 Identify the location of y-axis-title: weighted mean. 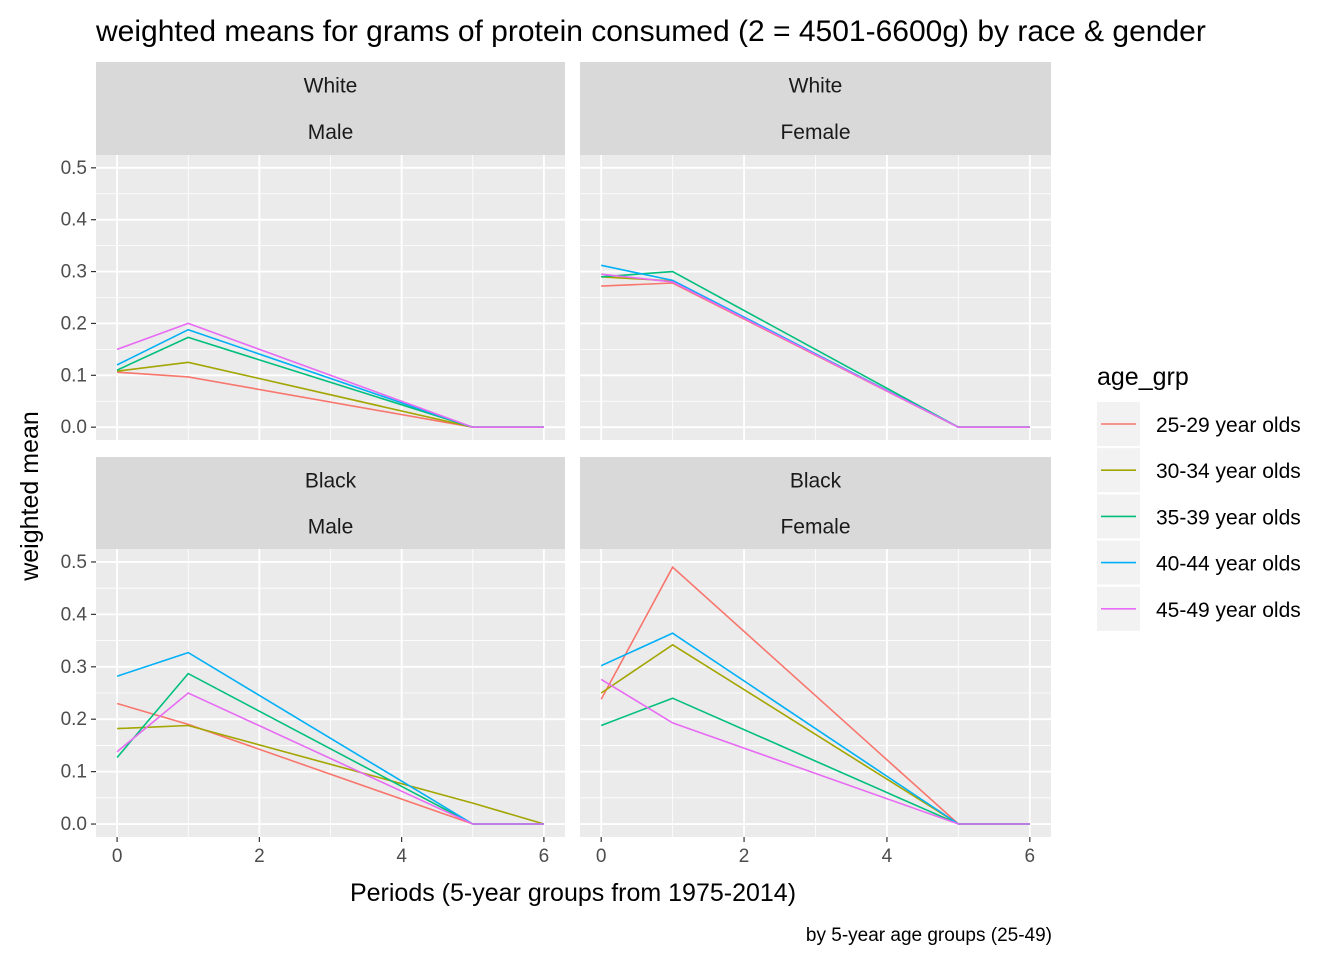
(30, 496).